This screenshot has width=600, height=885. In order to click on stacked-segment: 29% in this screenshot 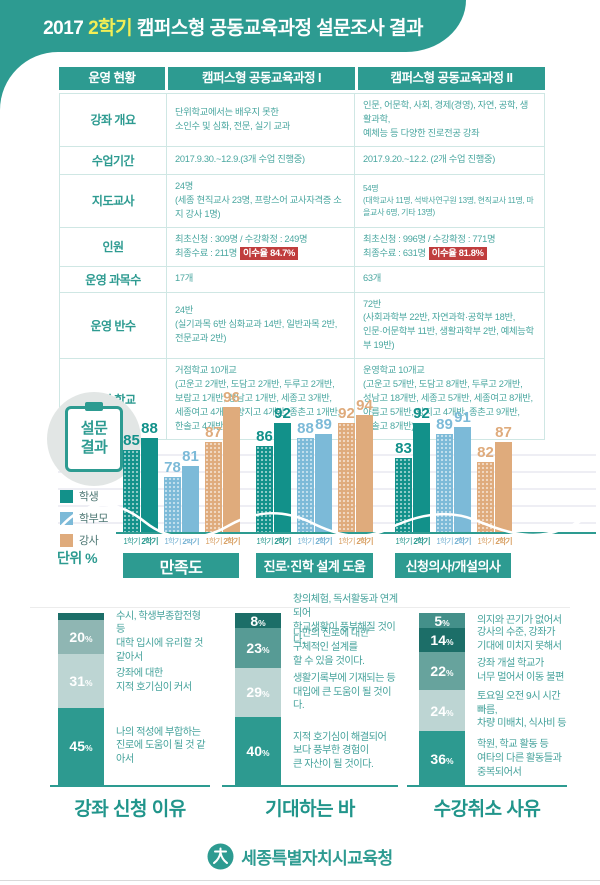, I will do `click(258, 692)`.